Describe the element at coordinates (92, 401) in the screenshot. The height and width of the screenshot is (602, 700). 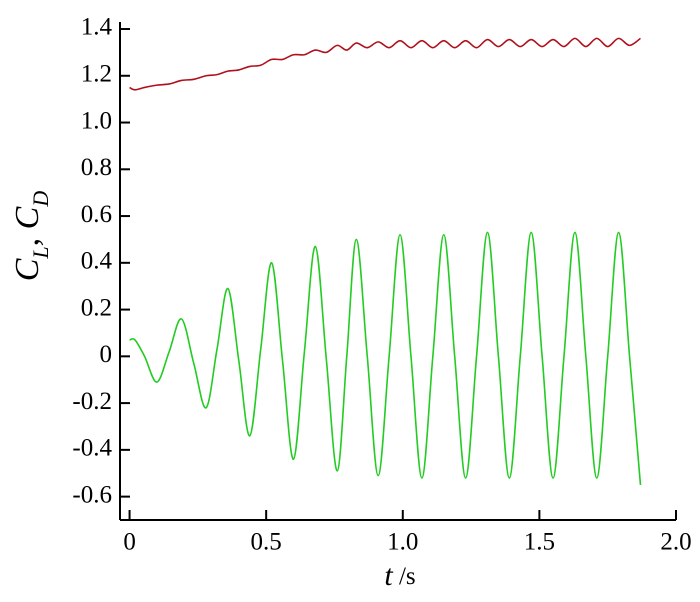
I see `y-tick-label: -0.2` at that location.